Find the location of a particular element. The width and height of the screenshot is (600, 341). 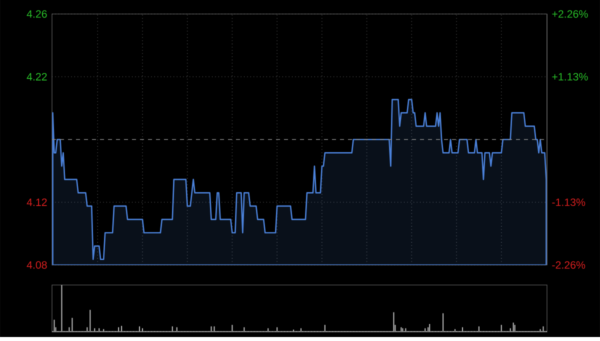

y2-tick-label: +2.26% is located at coordinates (570, 14).